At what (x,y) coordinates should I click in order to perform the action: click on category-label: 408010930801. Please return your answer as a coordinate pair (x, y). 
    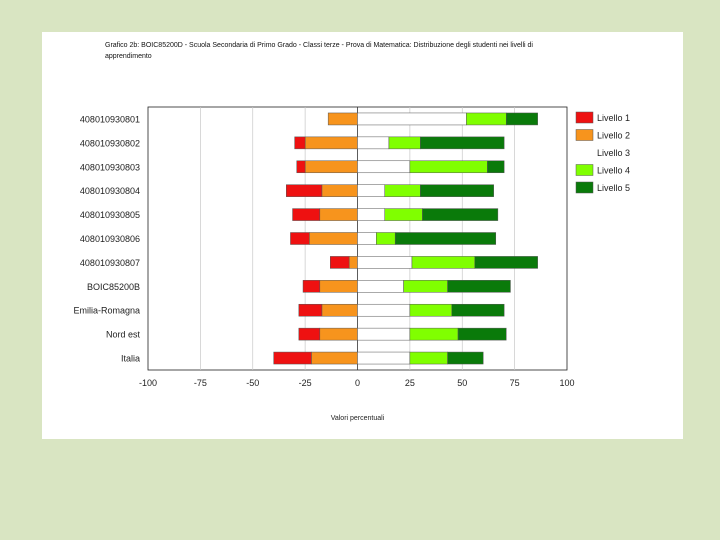
    Looking at the image, I should click on (110, 119).